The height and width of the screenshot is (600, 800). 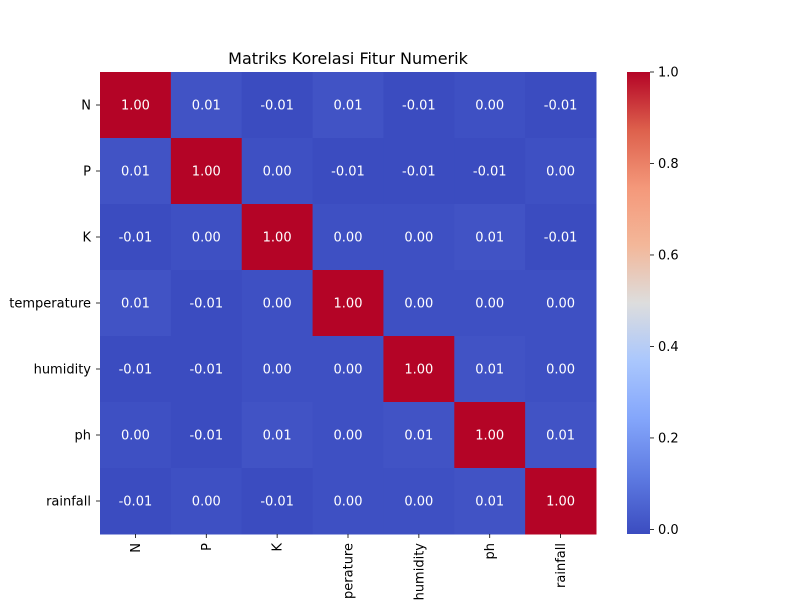 I want to click on x-tick-label: rainfall, so click(x=561, y=565).